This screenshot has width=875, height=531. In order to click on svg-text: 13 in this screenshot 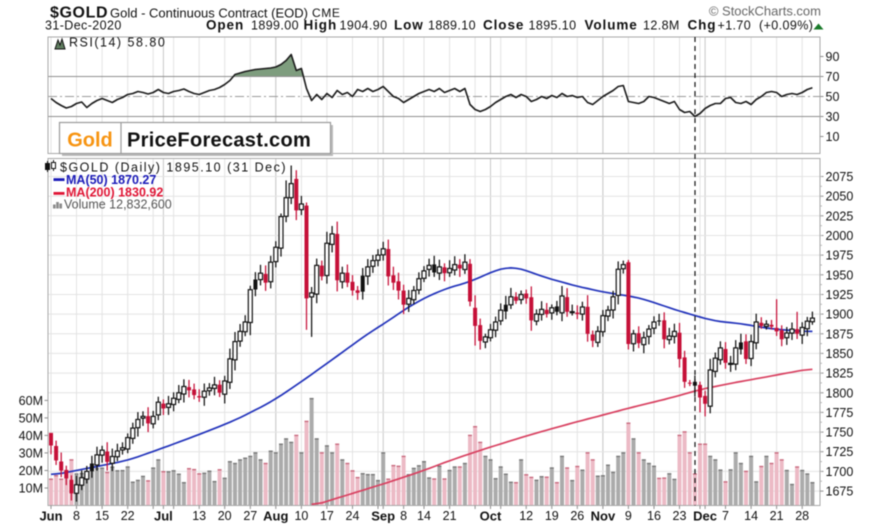, I will do `click(199, 516)`.